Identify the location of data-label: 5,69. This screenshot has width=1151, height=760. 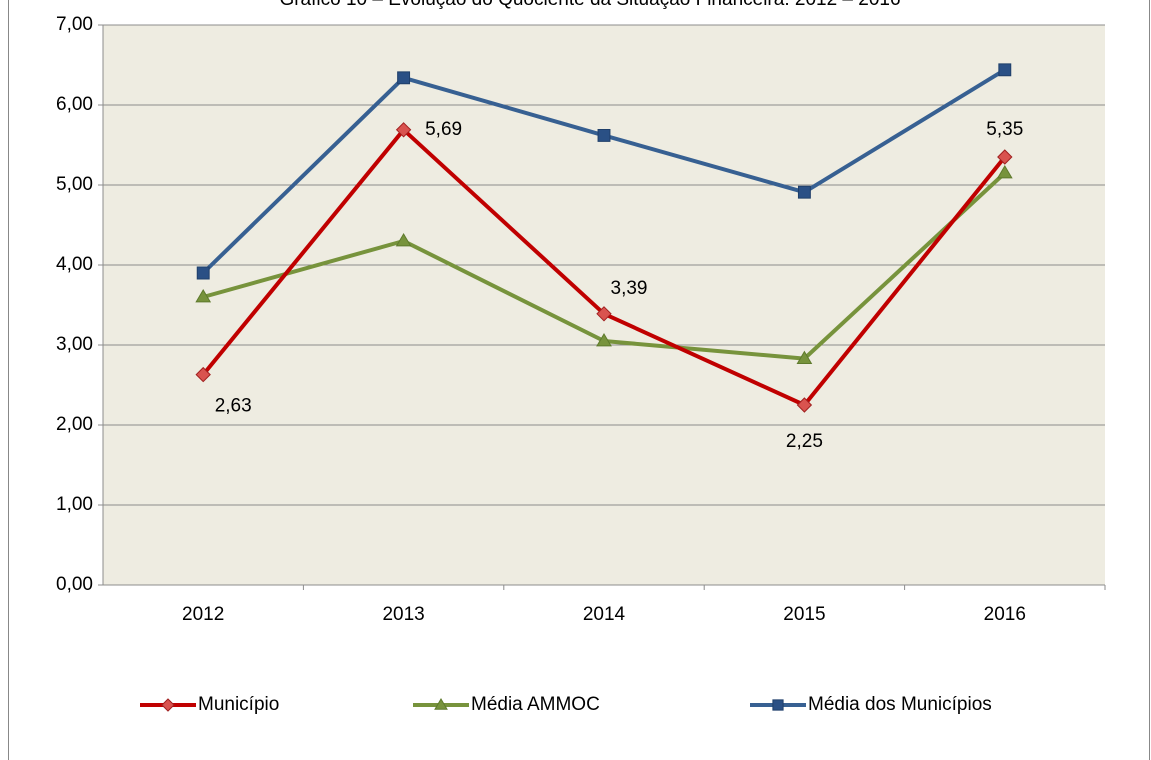
(443, 129).